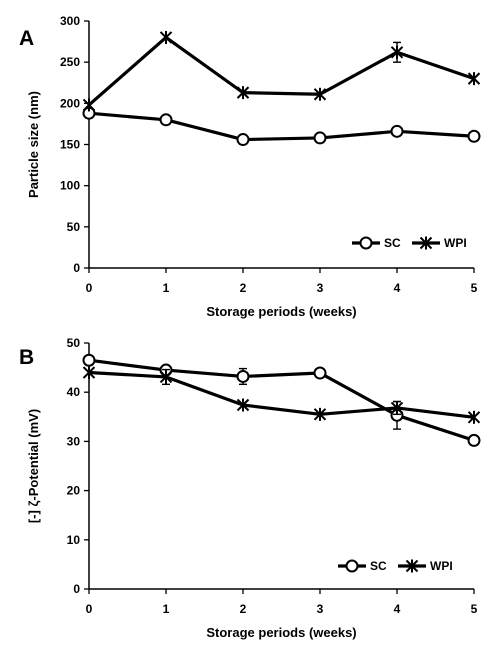  Describe the element at coordinates (74, 441) in the screenshot. I see `y-tick-label: 30` at that location.